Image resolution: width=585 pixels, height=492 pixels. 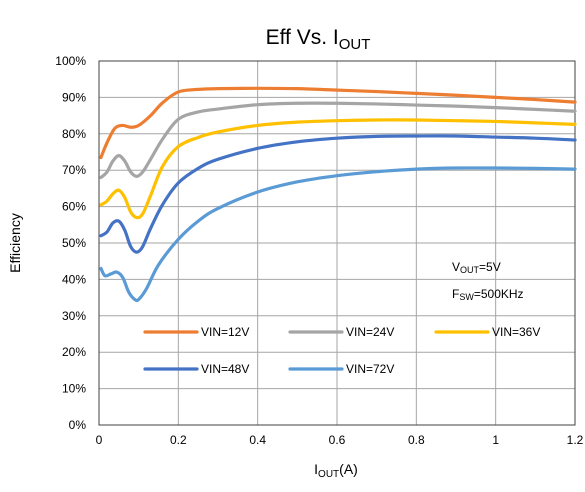 I want to click on x-tick-label: 1.2, so click(x=575, y=440).